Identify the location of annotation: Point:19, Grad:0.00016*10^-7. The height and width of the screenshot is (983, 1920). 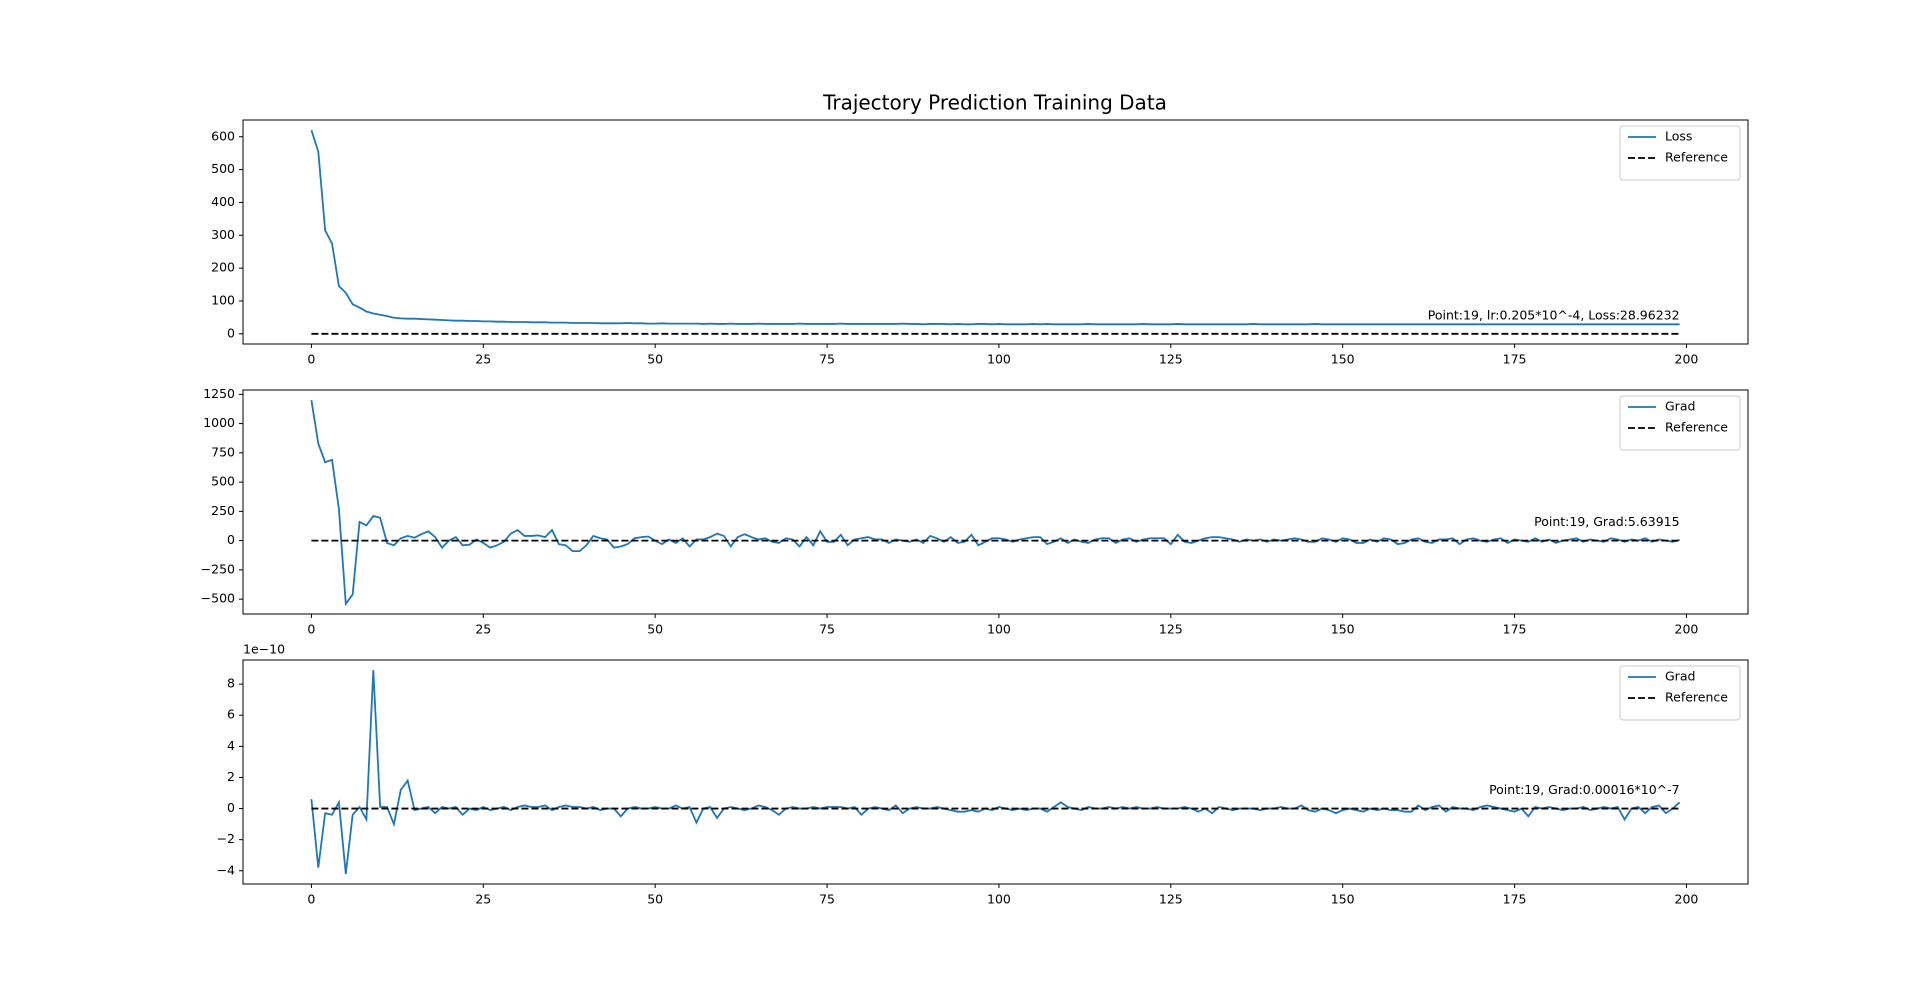
(1584, 789).